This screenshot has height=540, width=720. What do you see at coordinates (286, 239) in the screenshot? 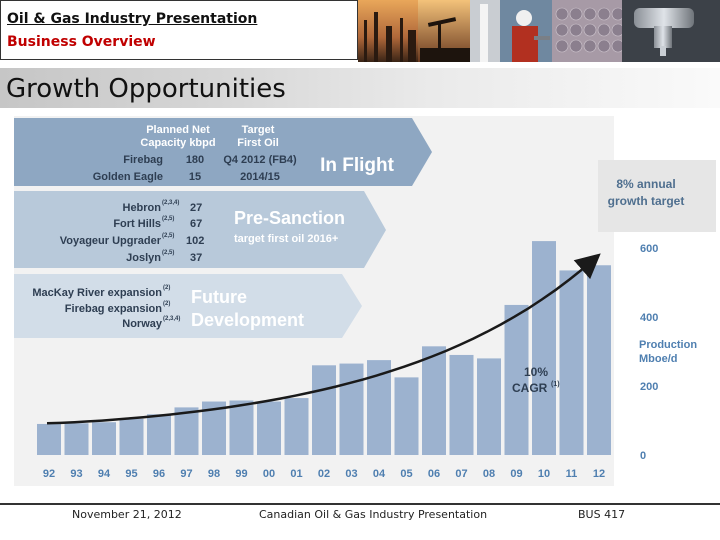
I see `pre-sanction-sublabel: target first oil 2016+` at bounding box center [286, 239].